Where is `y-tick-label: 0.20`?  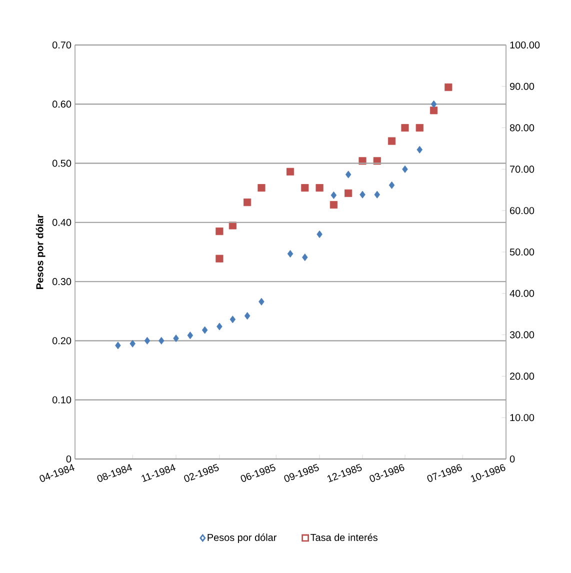
y-tick-label: 0.20 is located at coordinates (62, 340).